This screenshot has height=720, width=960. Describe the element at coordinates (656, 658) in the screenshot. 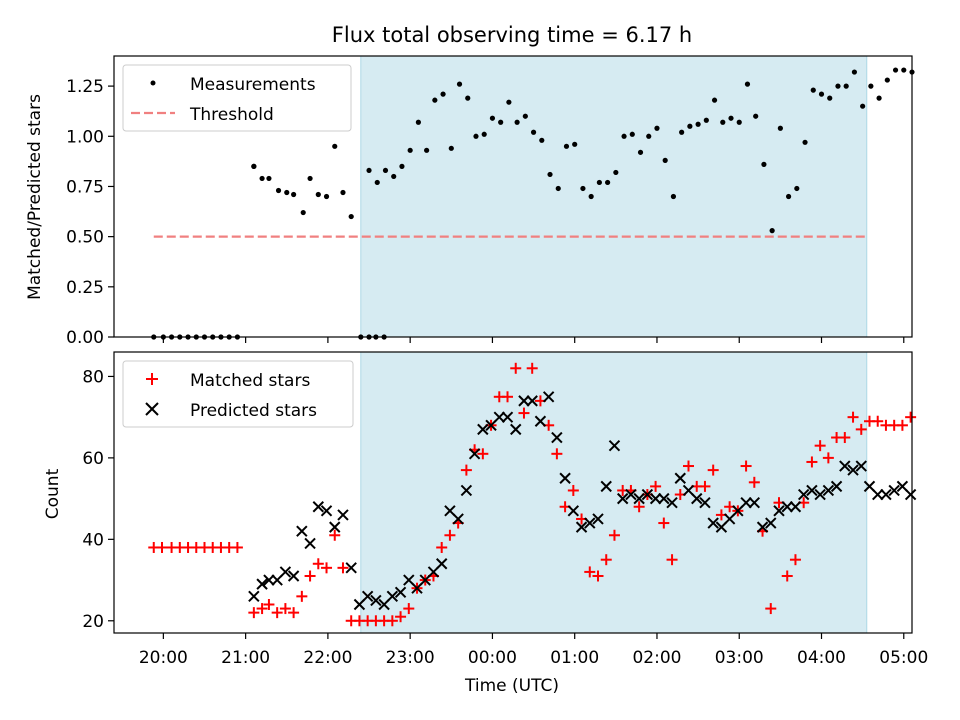

I see `x-tick-label: 02:00` at that location.